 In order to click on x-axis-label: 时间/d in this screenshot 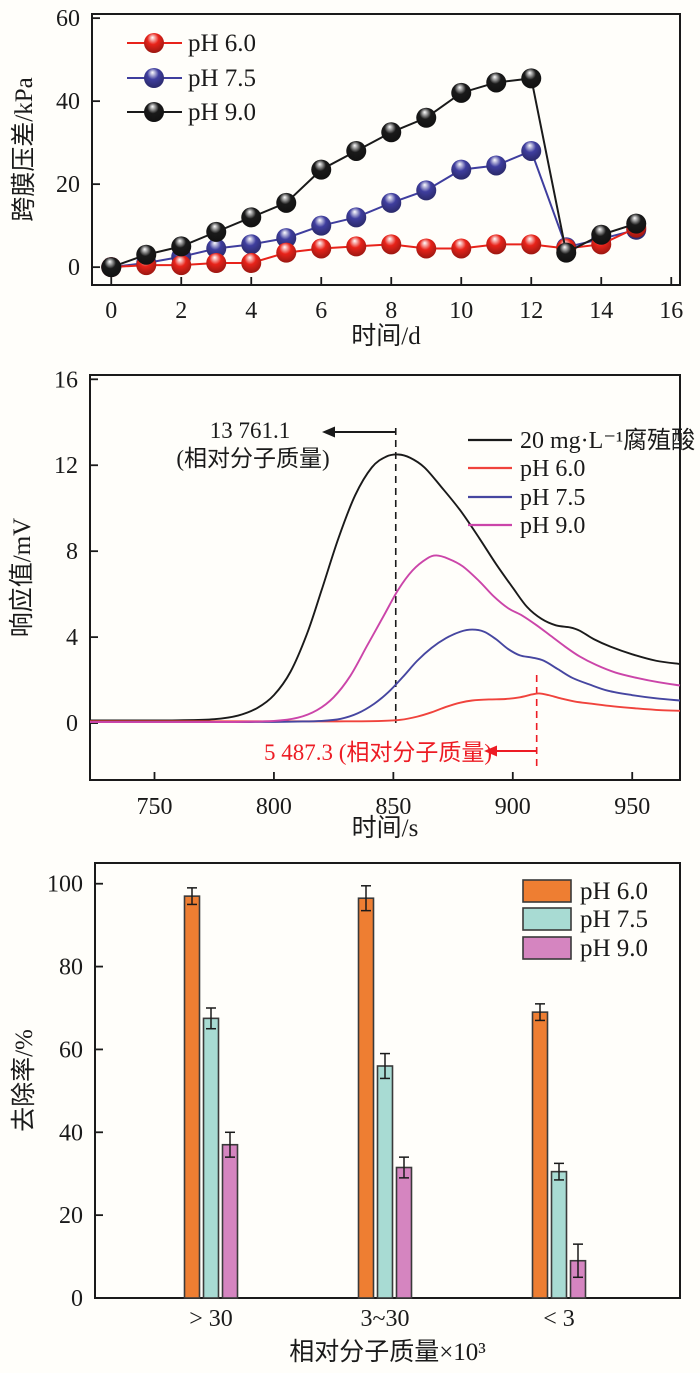, I will do `click(386, 336)`.